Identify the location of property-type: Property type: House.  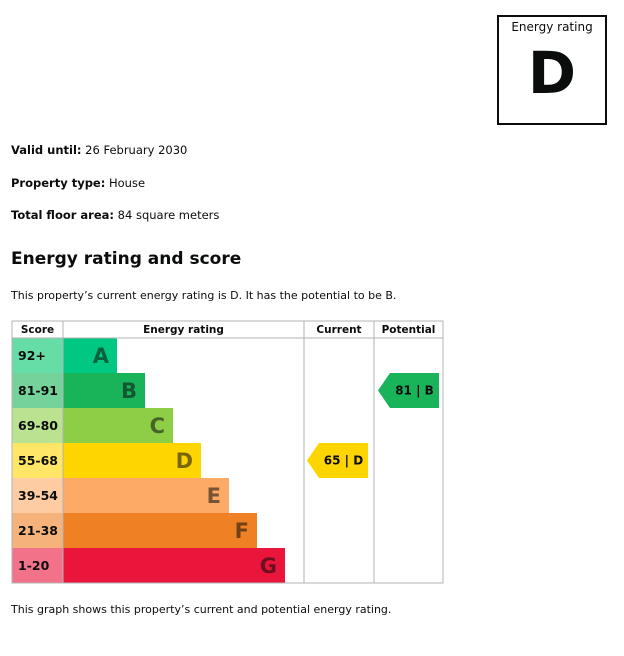
(78, 183).